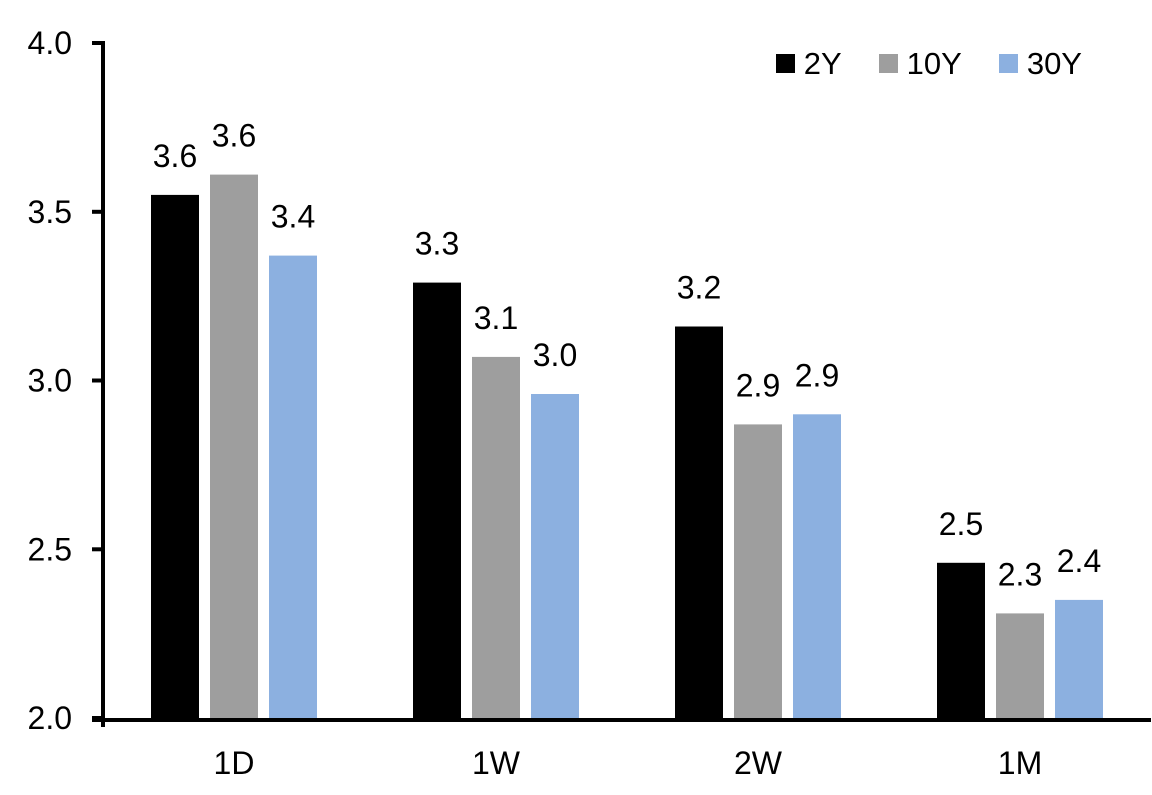 This screenshot has height=795, width=1152. Describe the element at coordinates (50, 212) in the screenshot. I see `y-tick-label: 3.5` at that location.